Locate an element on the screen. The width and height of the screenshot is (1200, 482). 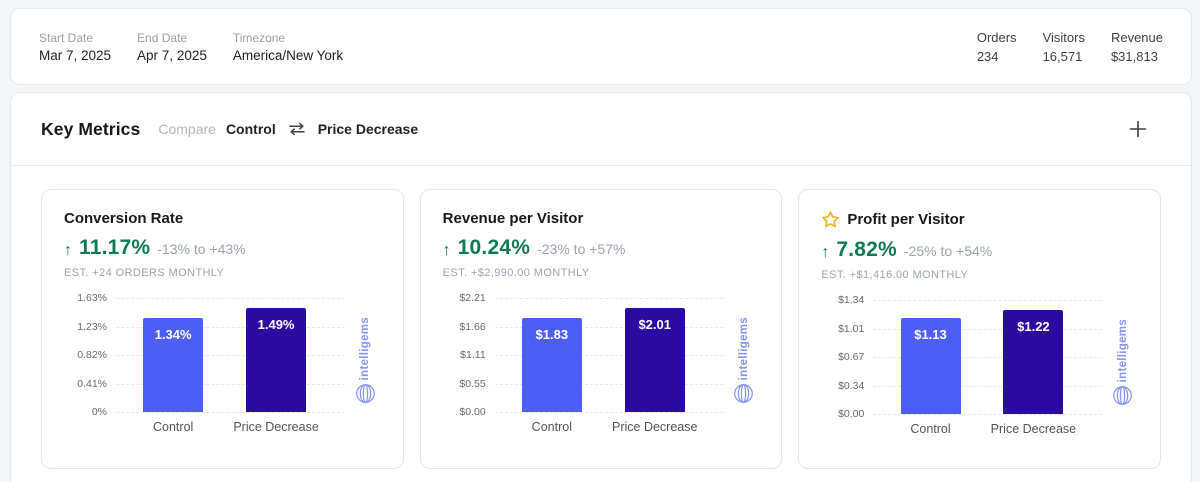
card-title: Conversion Rate is located at coordinates (124, 218).